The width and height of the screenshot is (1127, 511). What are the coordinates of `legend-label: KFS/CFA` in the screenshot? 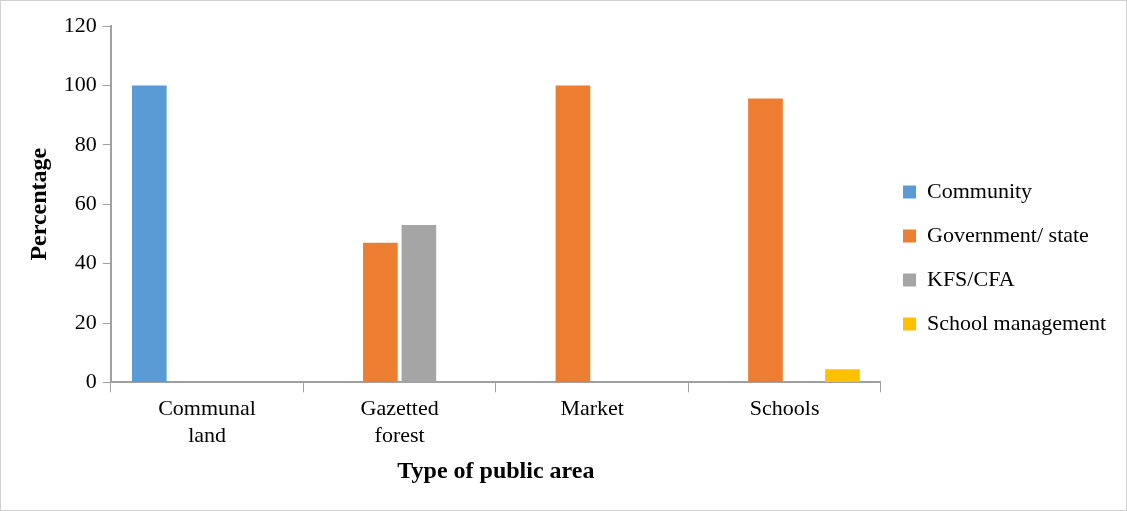 It's located at (970, 278).